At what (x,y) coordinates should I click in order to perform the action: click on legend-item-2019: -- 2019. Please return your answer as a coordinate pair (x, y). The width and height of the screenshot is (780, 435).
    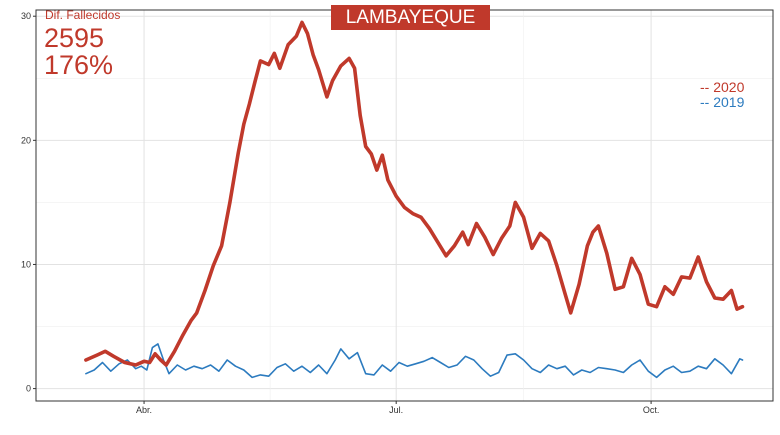
    Looking at the image, I should click on (722, 102).